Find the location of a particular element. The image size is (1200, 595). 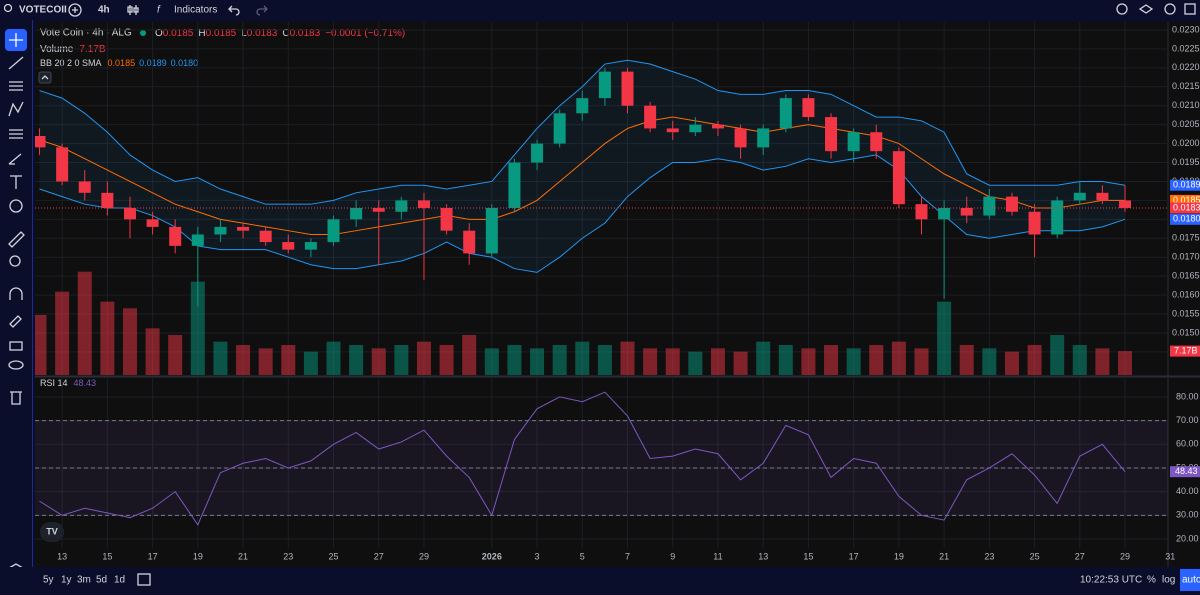

range-button: 3m is located at coordinates (84, 580).